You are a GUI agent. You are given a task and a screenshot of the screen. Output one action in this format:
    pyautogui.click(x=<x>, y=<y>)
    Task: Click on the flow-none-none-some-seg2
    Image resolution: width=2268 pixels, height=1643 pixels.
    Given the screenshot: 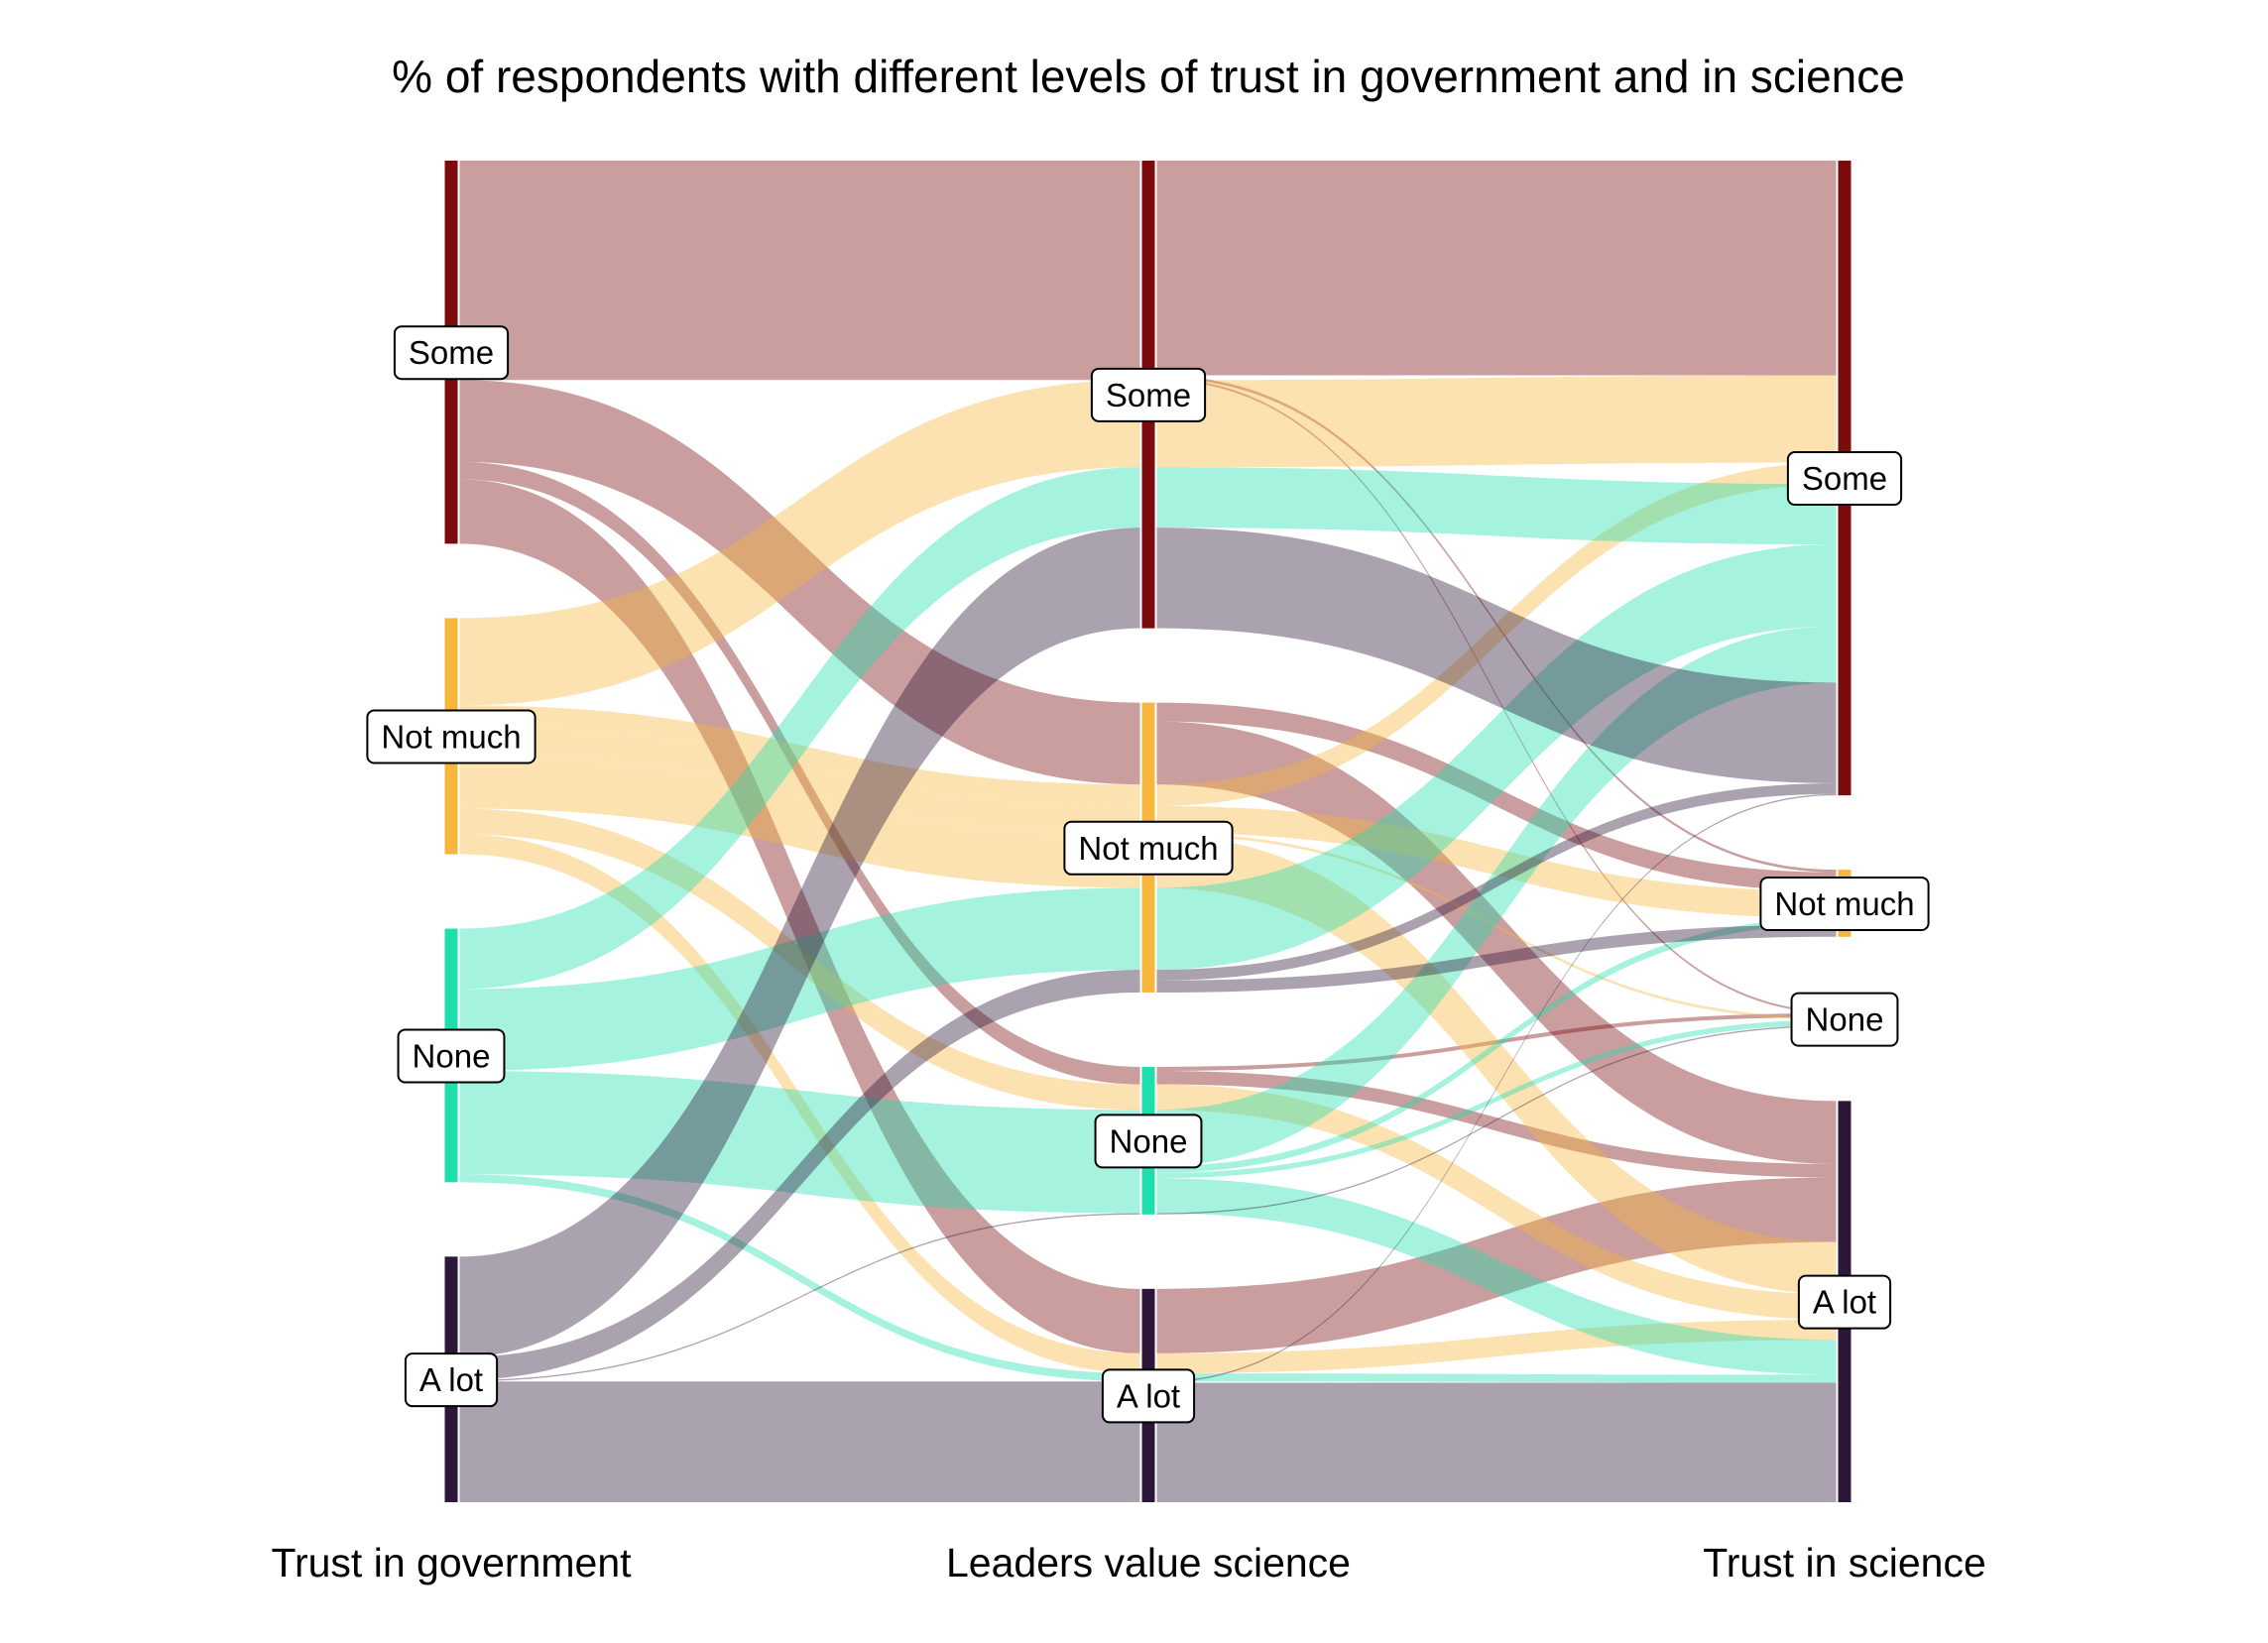 What is the action you would take?
    pyautogui.click(x=1496, y=897)
    